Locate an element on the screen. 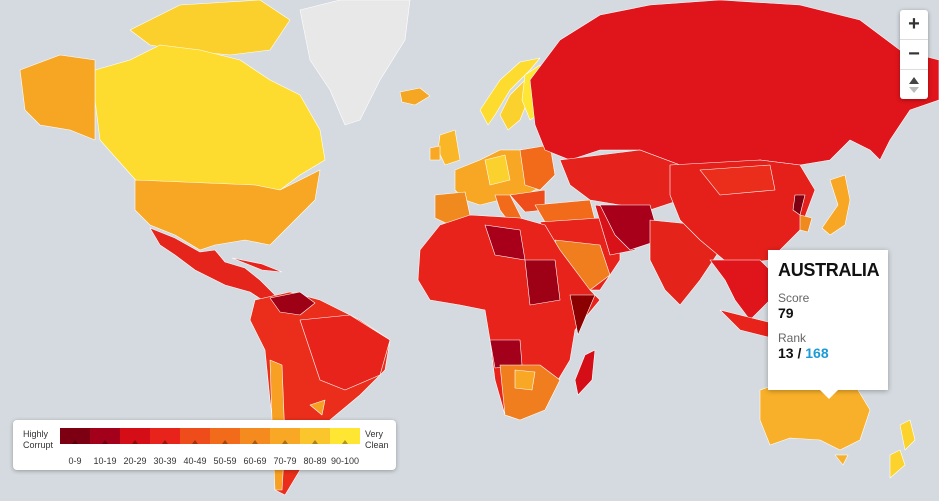 The height and width of the screenshot is (501, 939). legend-bin-label: 30-39 is located at coordinates (165, 461).